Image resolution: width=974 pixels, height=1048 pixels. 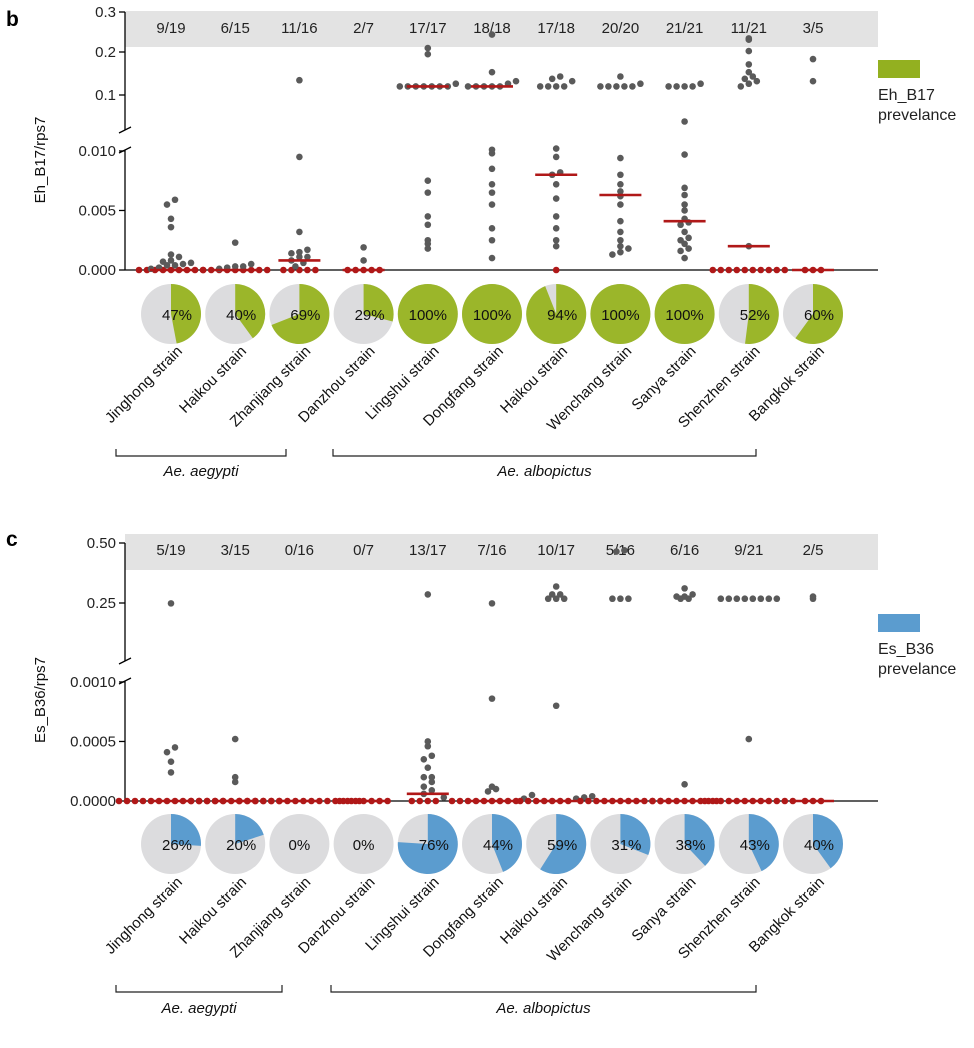 What do you see at coordinates (305, 315) in the screenshot?
I see `pie-percent-label: 69%` at bounding box center [305, 315].